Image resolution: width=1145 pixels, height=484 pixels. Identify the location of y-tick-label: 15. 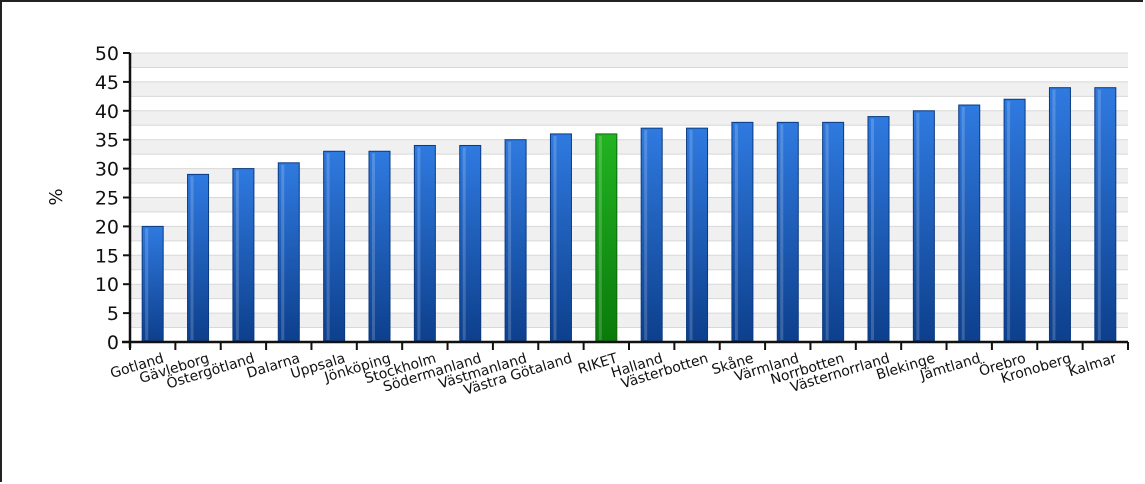
(107, 256).